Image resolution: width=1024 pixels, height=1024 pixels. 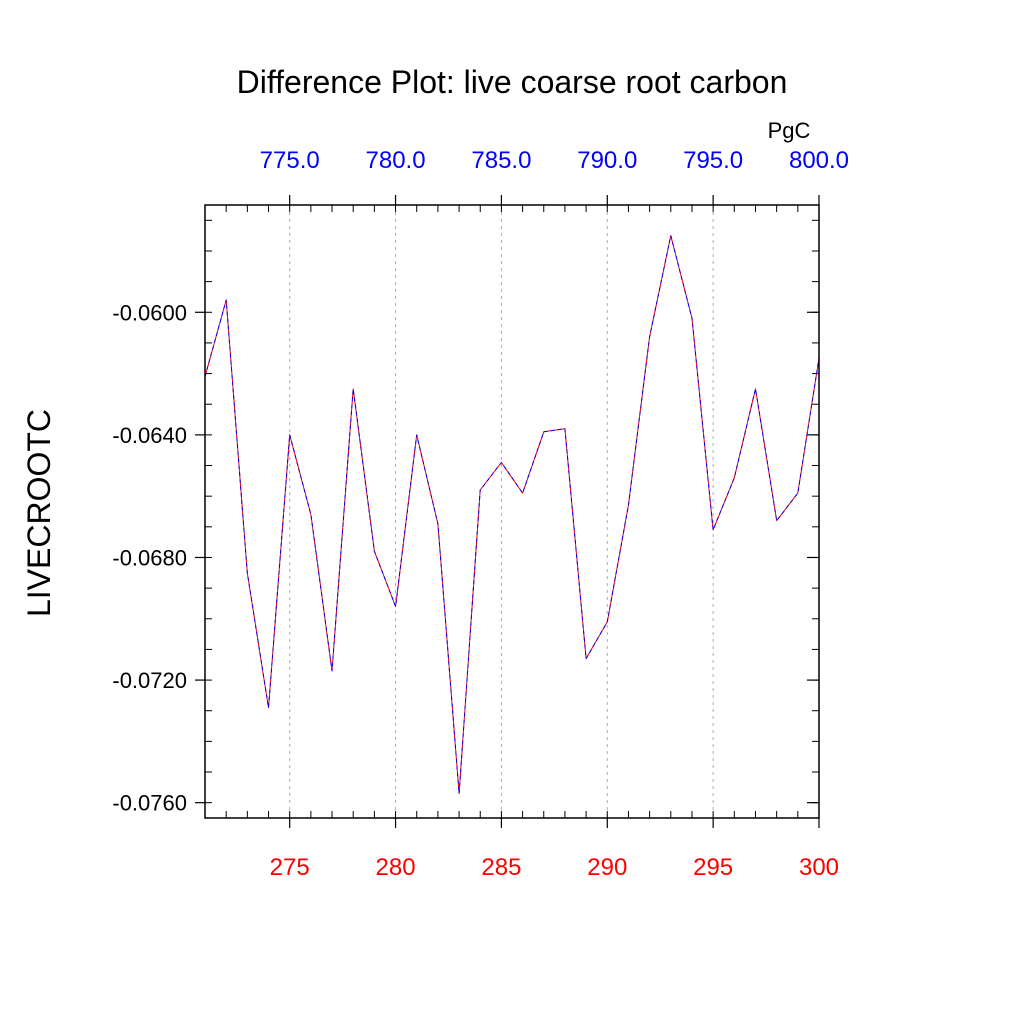 I want to click on x-tick-label-top: 785.0, so click(x=501, y=160).